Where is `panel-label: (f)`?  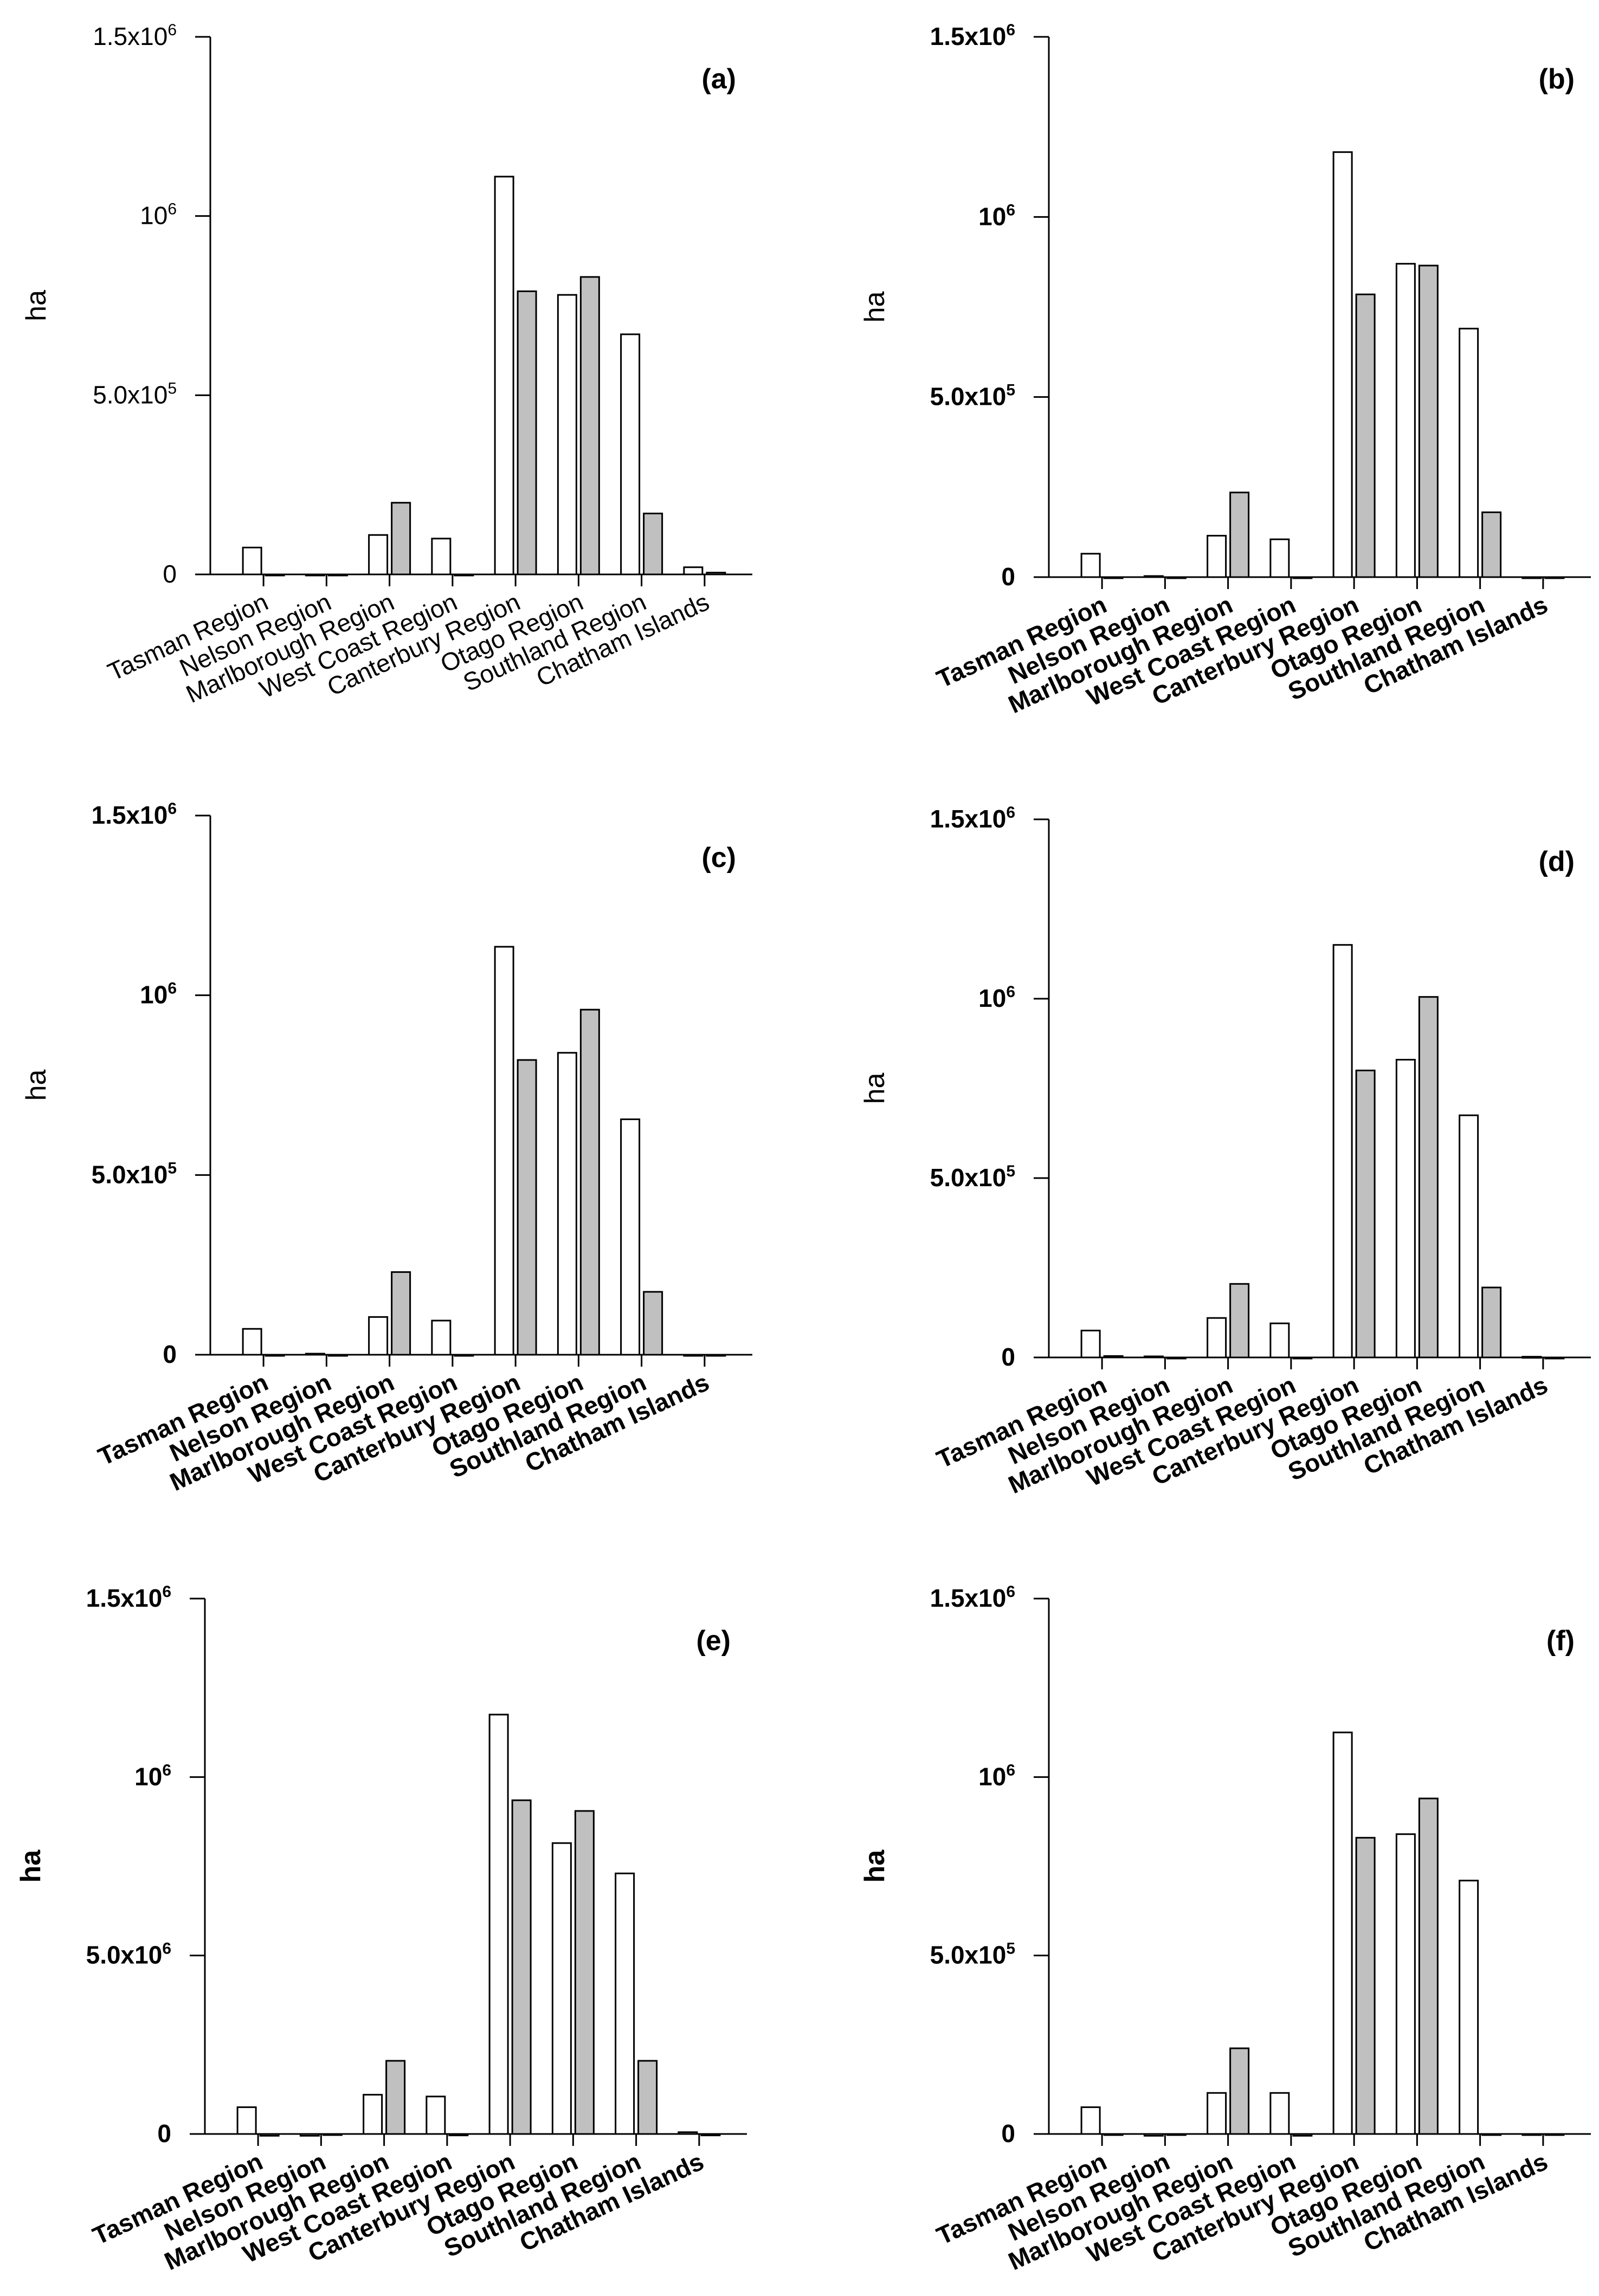 panel-label: (f) is located at coordinates (1560, 1641).